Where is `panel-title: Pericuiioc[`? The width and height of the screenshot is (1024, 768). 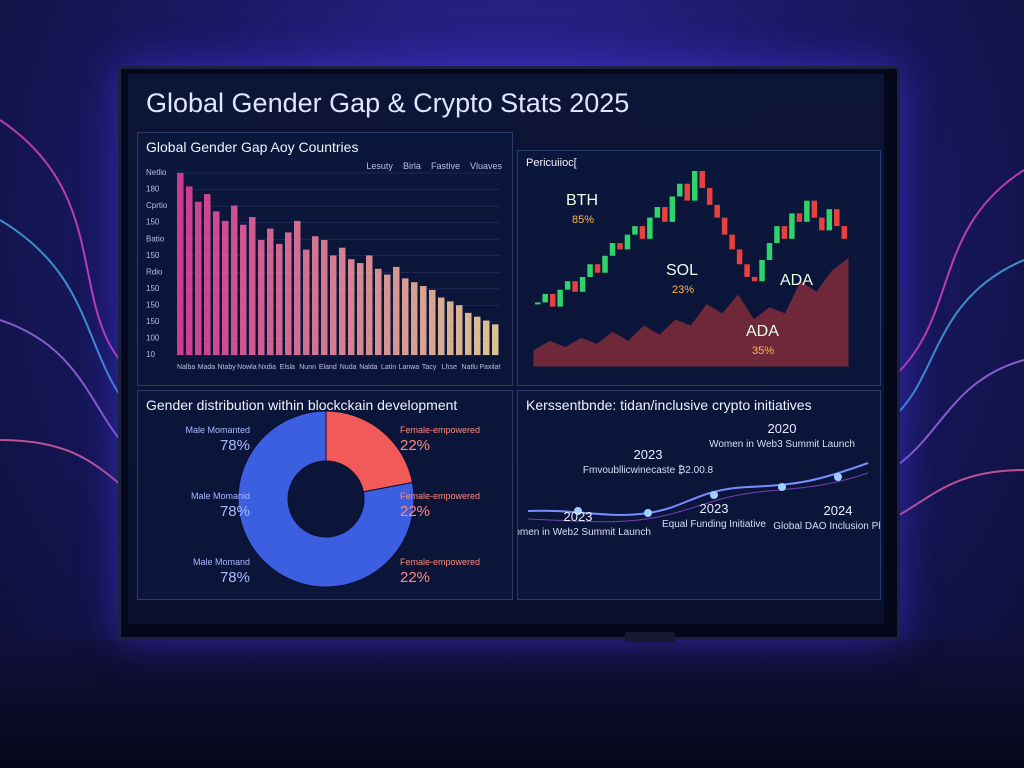 panel-title: Pericuiioc[ is located at coordinates (551, 163).